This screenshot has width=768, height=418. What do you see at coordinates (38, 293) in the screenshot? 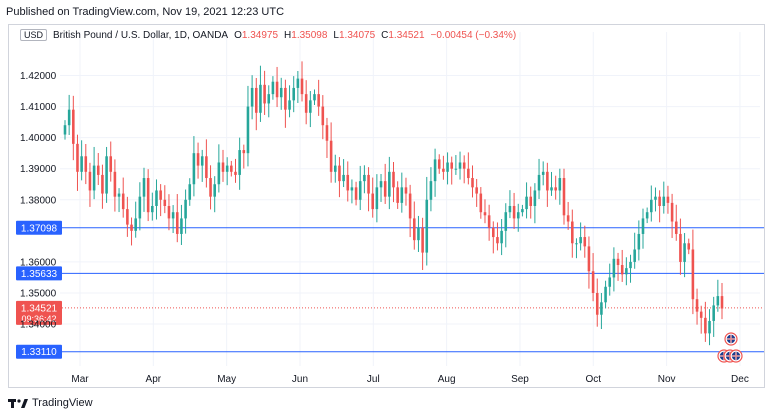
I see `y-tick-label: 1.35000` at bounding box center [38, 293].